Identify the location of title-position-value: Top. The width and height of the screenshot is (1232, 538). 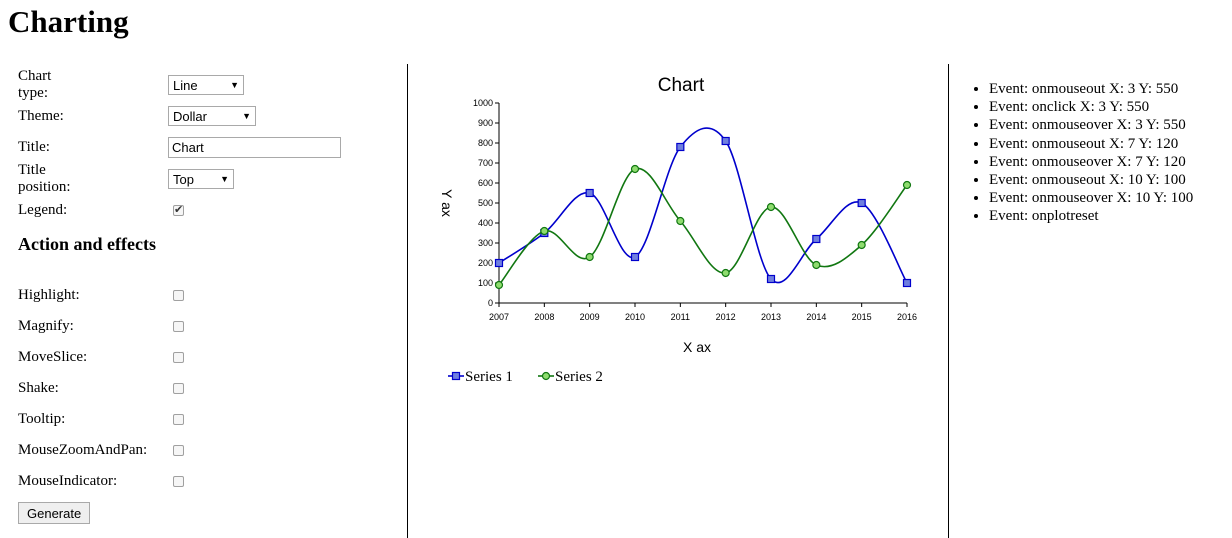
(183, 179).